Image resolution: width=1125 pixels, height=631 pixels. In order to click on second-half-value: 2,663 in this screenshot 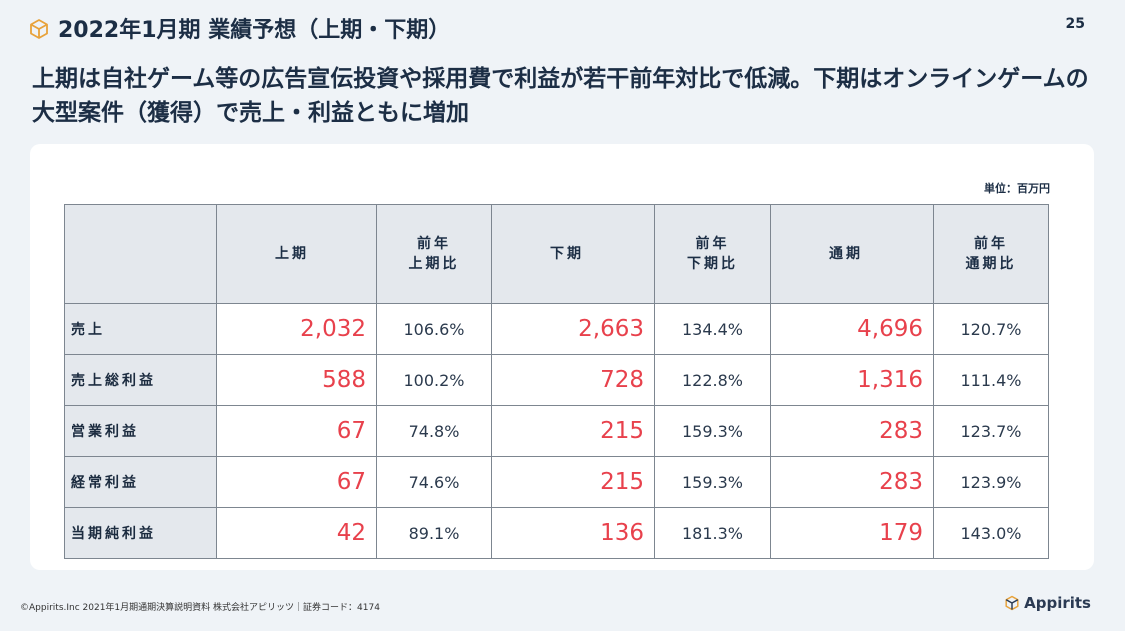, I will do `click(573, 329)`.